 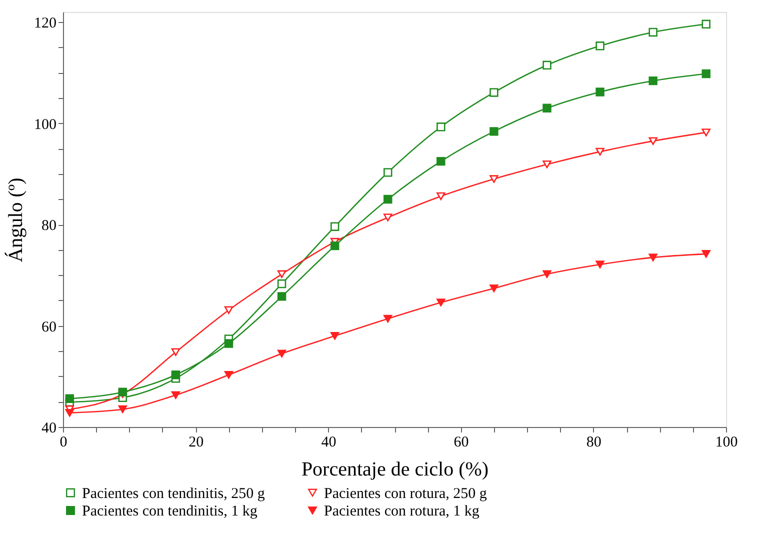 I want to click on y-tick-label: 120, so click(x=45, y=24).